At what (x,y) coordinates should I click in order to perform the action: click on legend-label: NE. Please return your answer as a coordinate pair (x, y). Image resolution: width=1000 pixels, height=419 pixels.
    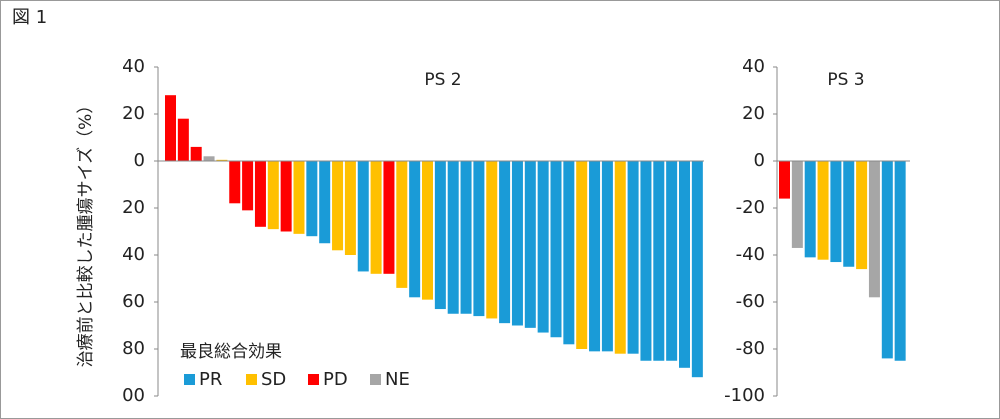
    Looking at the image, I should click on (397, 379).